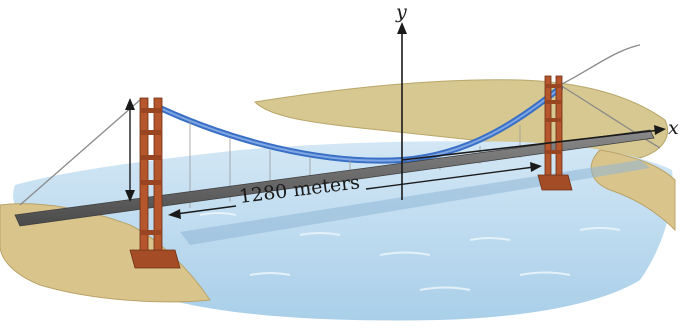 This screenshot has width=680, height=329. Describe the element at coordinates (355, 190) in the screenshot. I see `span-dimension` at that location.